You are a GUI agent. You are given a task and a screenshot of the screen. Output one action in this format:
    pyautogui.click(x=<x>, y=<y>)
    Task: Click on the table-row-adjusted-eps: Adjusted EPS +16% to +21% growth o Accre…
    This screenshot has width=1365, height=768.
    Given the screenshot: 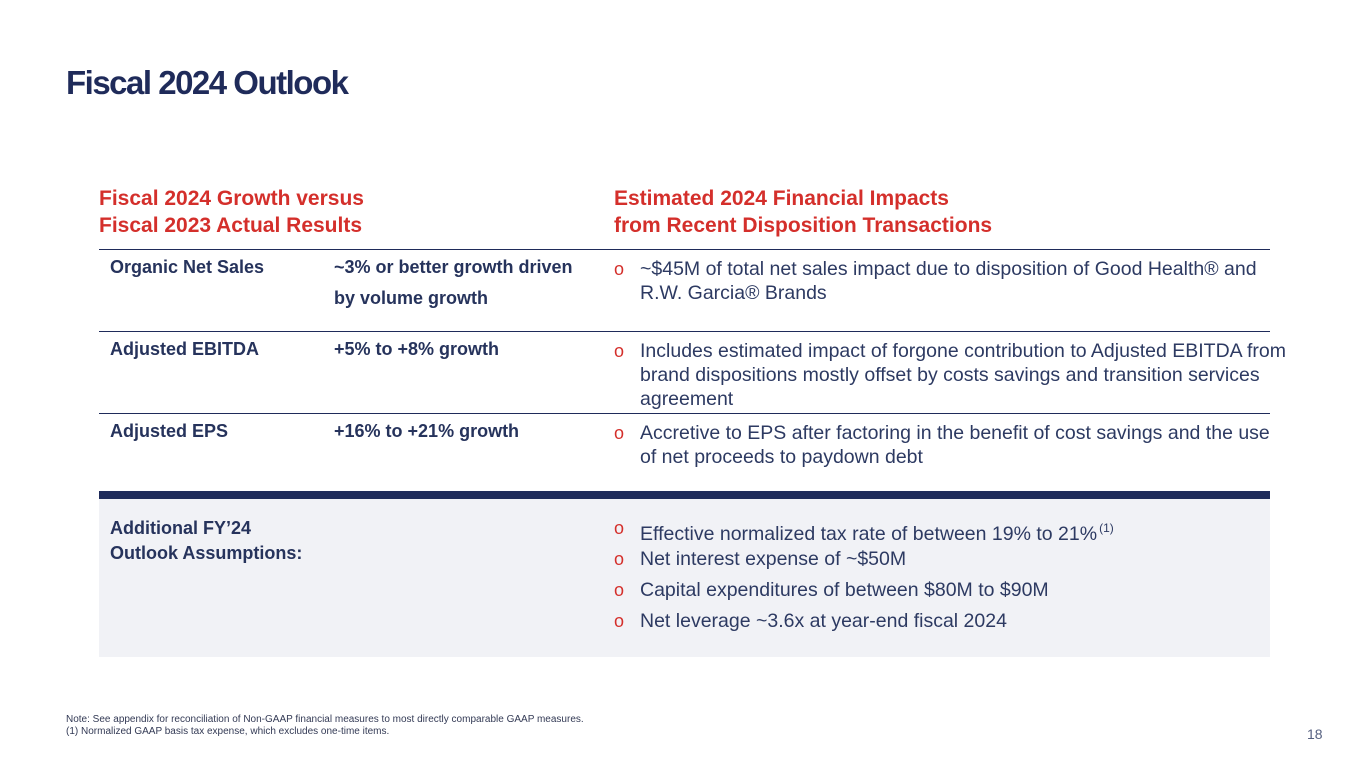 What is the action you would take?
    pyautogui.click(x=684, y=452)
    